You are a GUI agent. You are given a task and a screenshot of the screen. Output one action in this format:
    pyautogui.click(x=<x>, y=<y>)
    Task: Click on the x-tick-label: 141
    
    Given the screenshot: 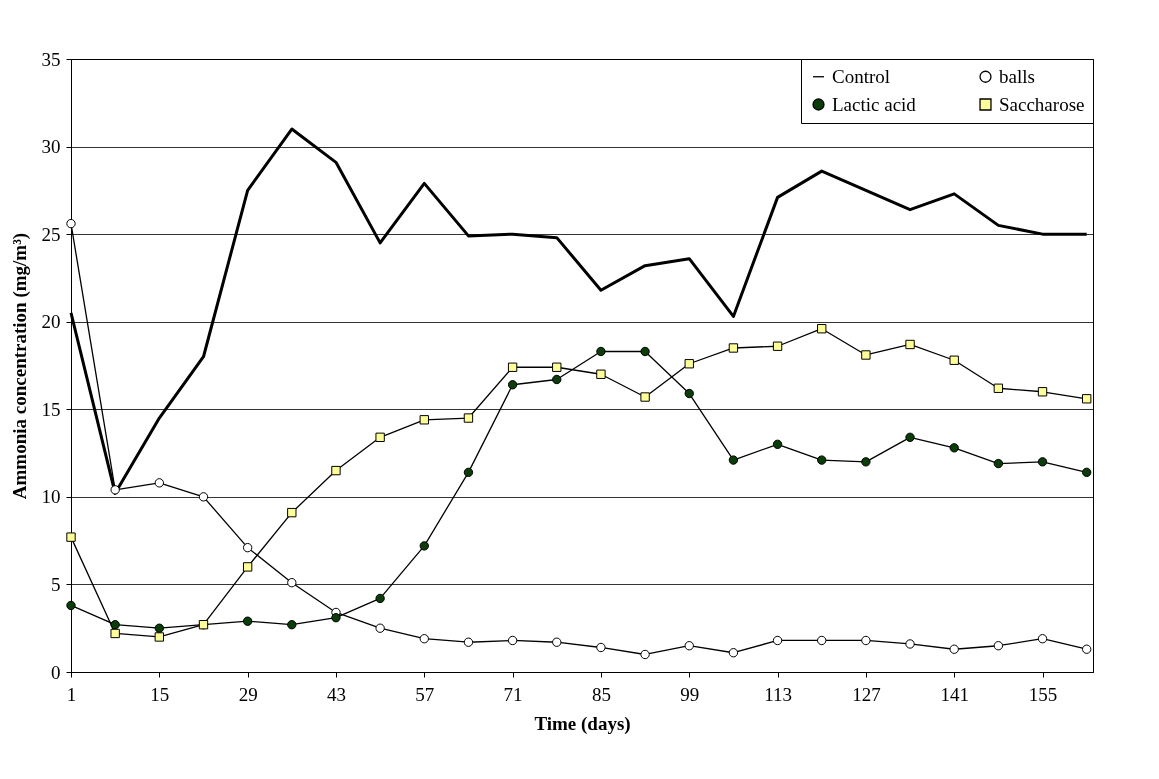 What is the action you would take?
    pyautogui.click(x=954, y=694)
    